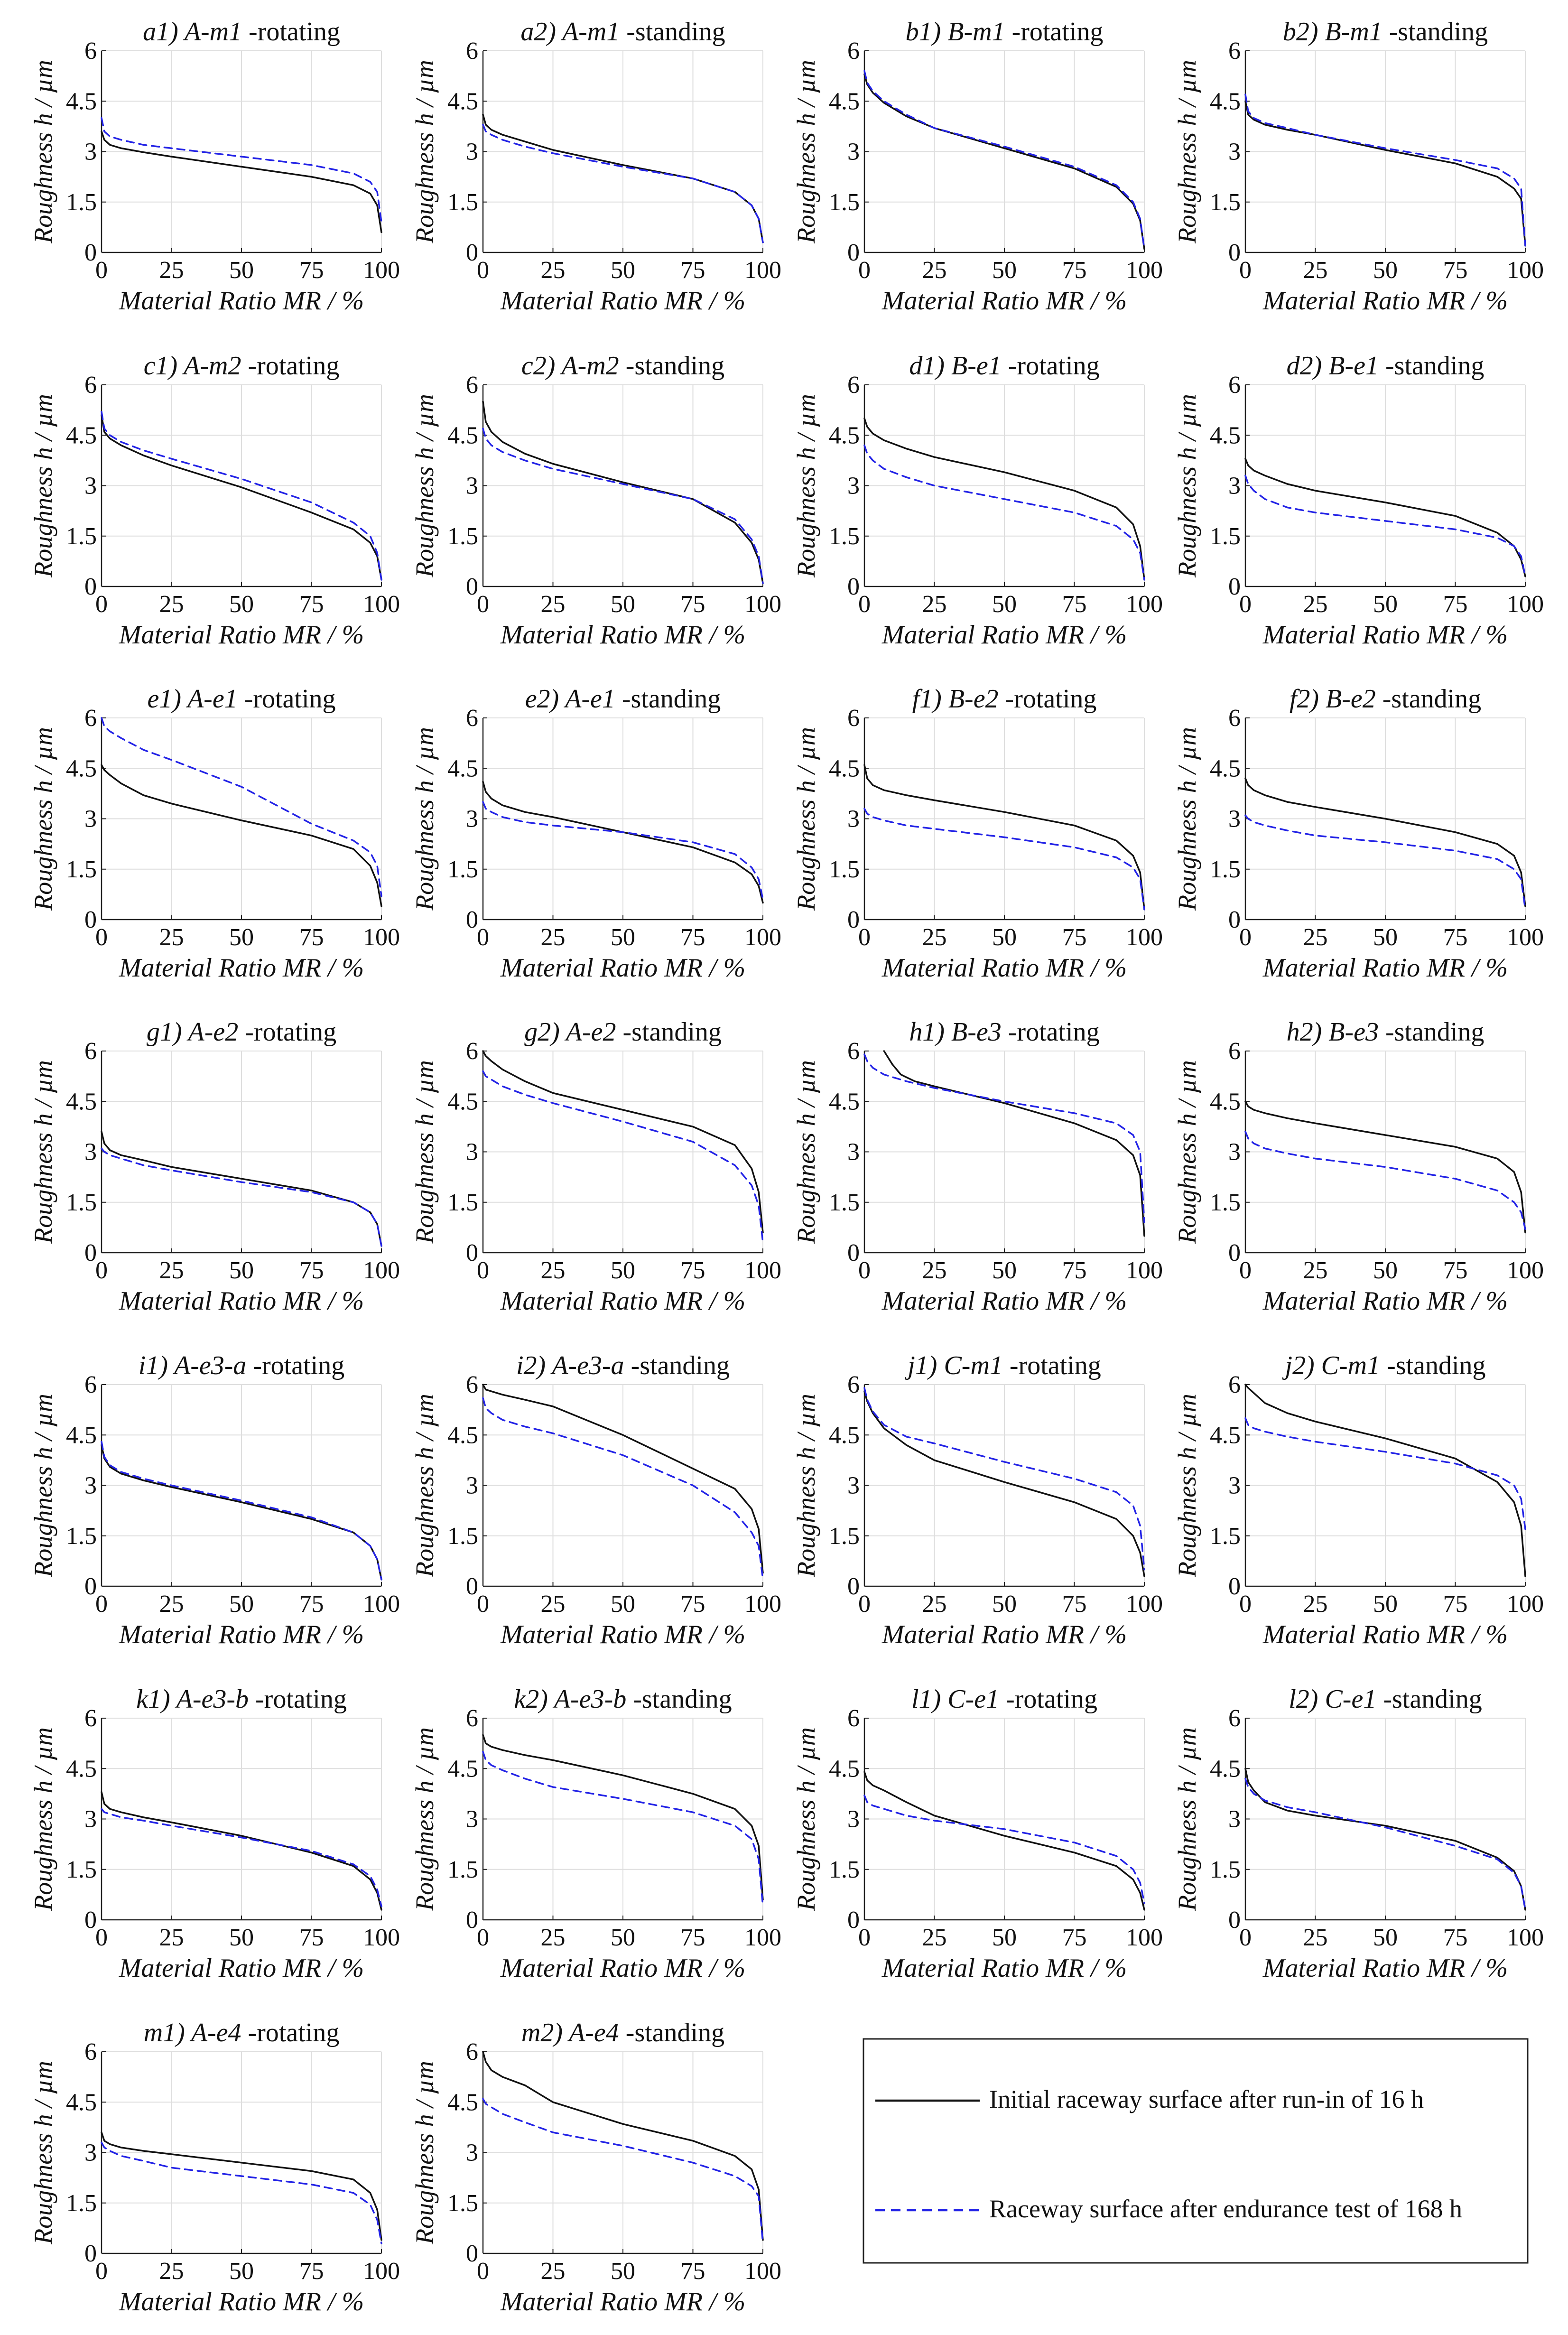  I want to click on subplot-title: a1) A-m1 -rotating, so click(241, 32).